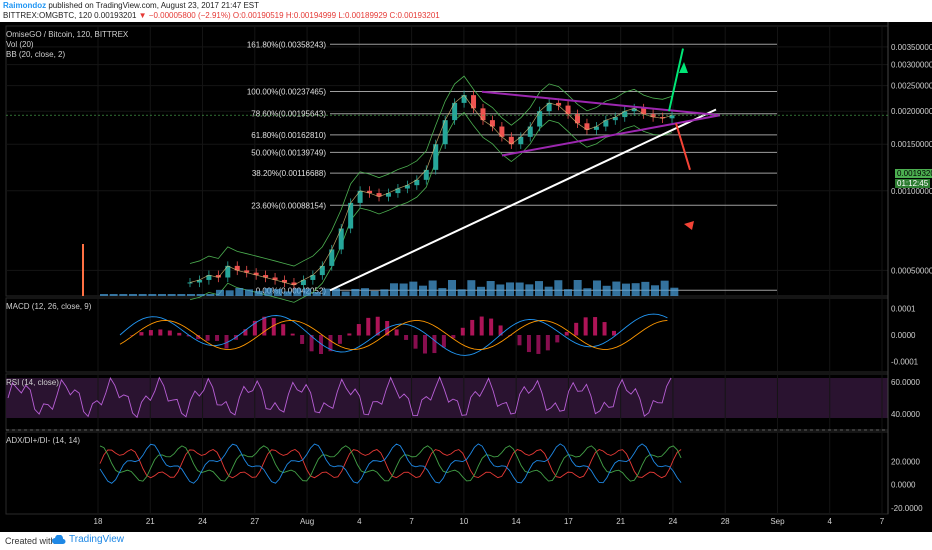 This screenshot has height=550, width=932. Describe the element at coordinates (359, 521) in the screenshot. I see `x-tick-label: 4` at that location.